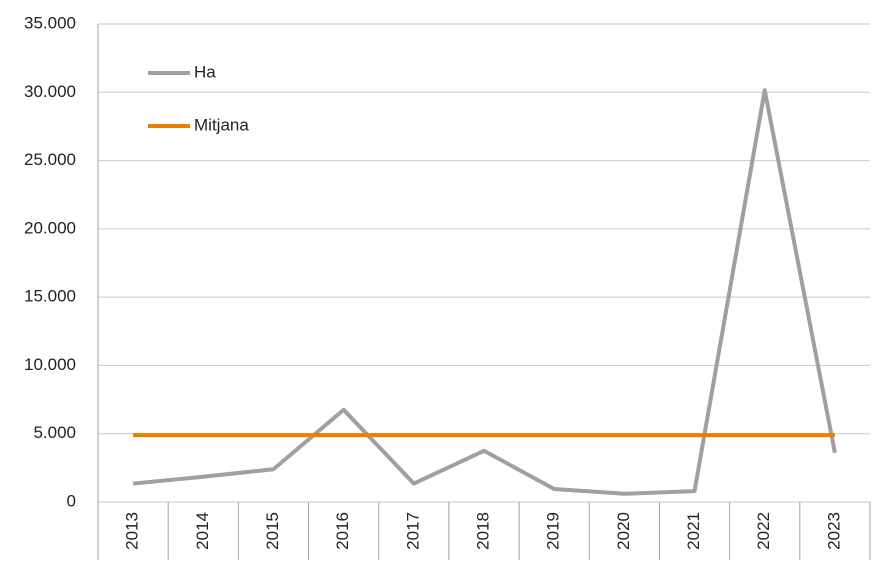  What do you see at coordinates (202, 531) in the screenshot?
I see `x-tick-label: 2014` at bounding box center [202, 531].